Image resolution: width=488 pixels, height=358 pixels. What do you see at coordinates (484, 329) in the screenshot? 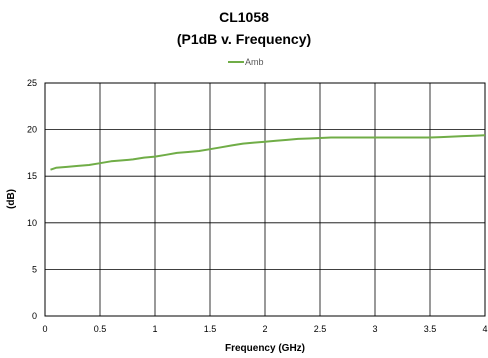
I see `x-tick-label-8: 4` at bounding box center [484, 329].